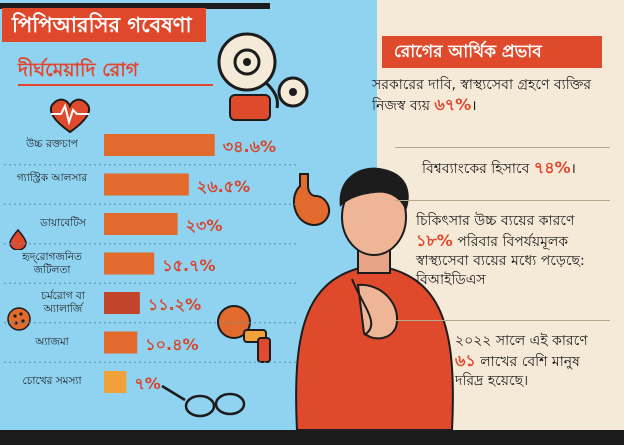 The height and width of the screenshot is (445, 624). Describe the element at coordinates (517, 371) in the screenshot. I see `impact-text-end: লাখের বেশি মানুষ দরিদ্র হয়েছে।` at that location.